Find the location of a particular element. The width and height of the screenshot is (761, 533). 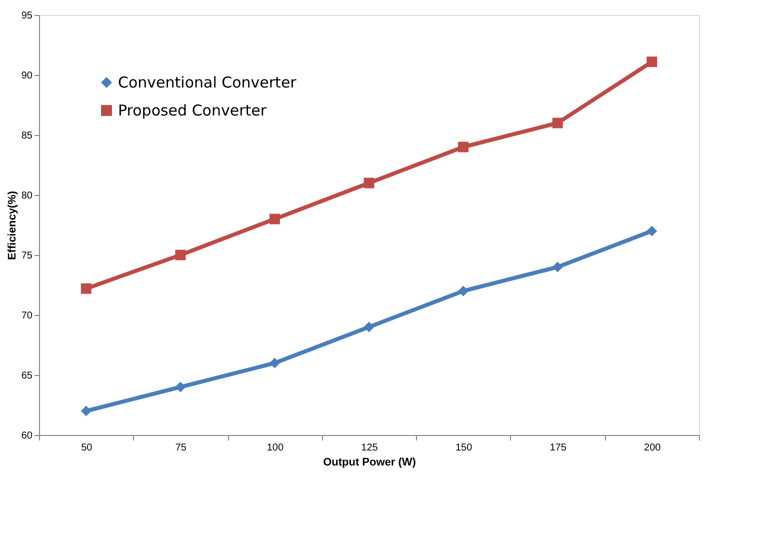

x-tick-label: 175 is located at coordinates (558, 448).